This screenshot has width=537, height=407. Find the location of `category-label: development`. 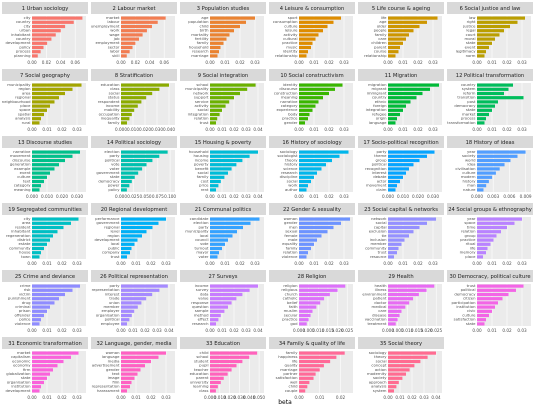

category-label: development is located at coordinates (107, 239).